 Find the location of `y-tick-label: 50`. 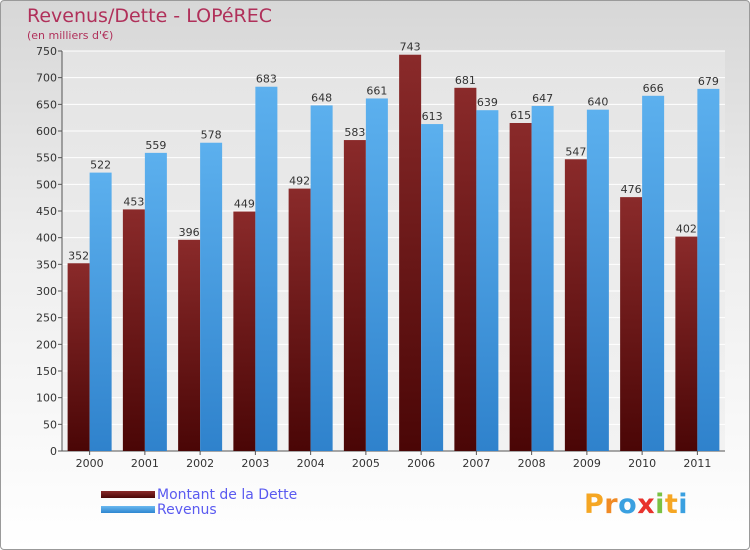

y-tick-label: 50 is located at coordinates (50, 424).